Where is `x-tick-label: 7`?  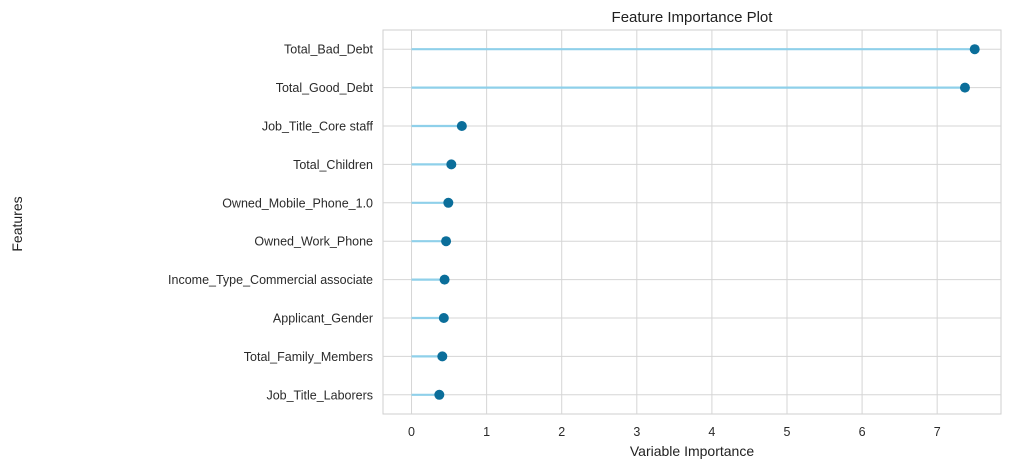 x-tick-label: 7 is located at coordinates (937, 432).